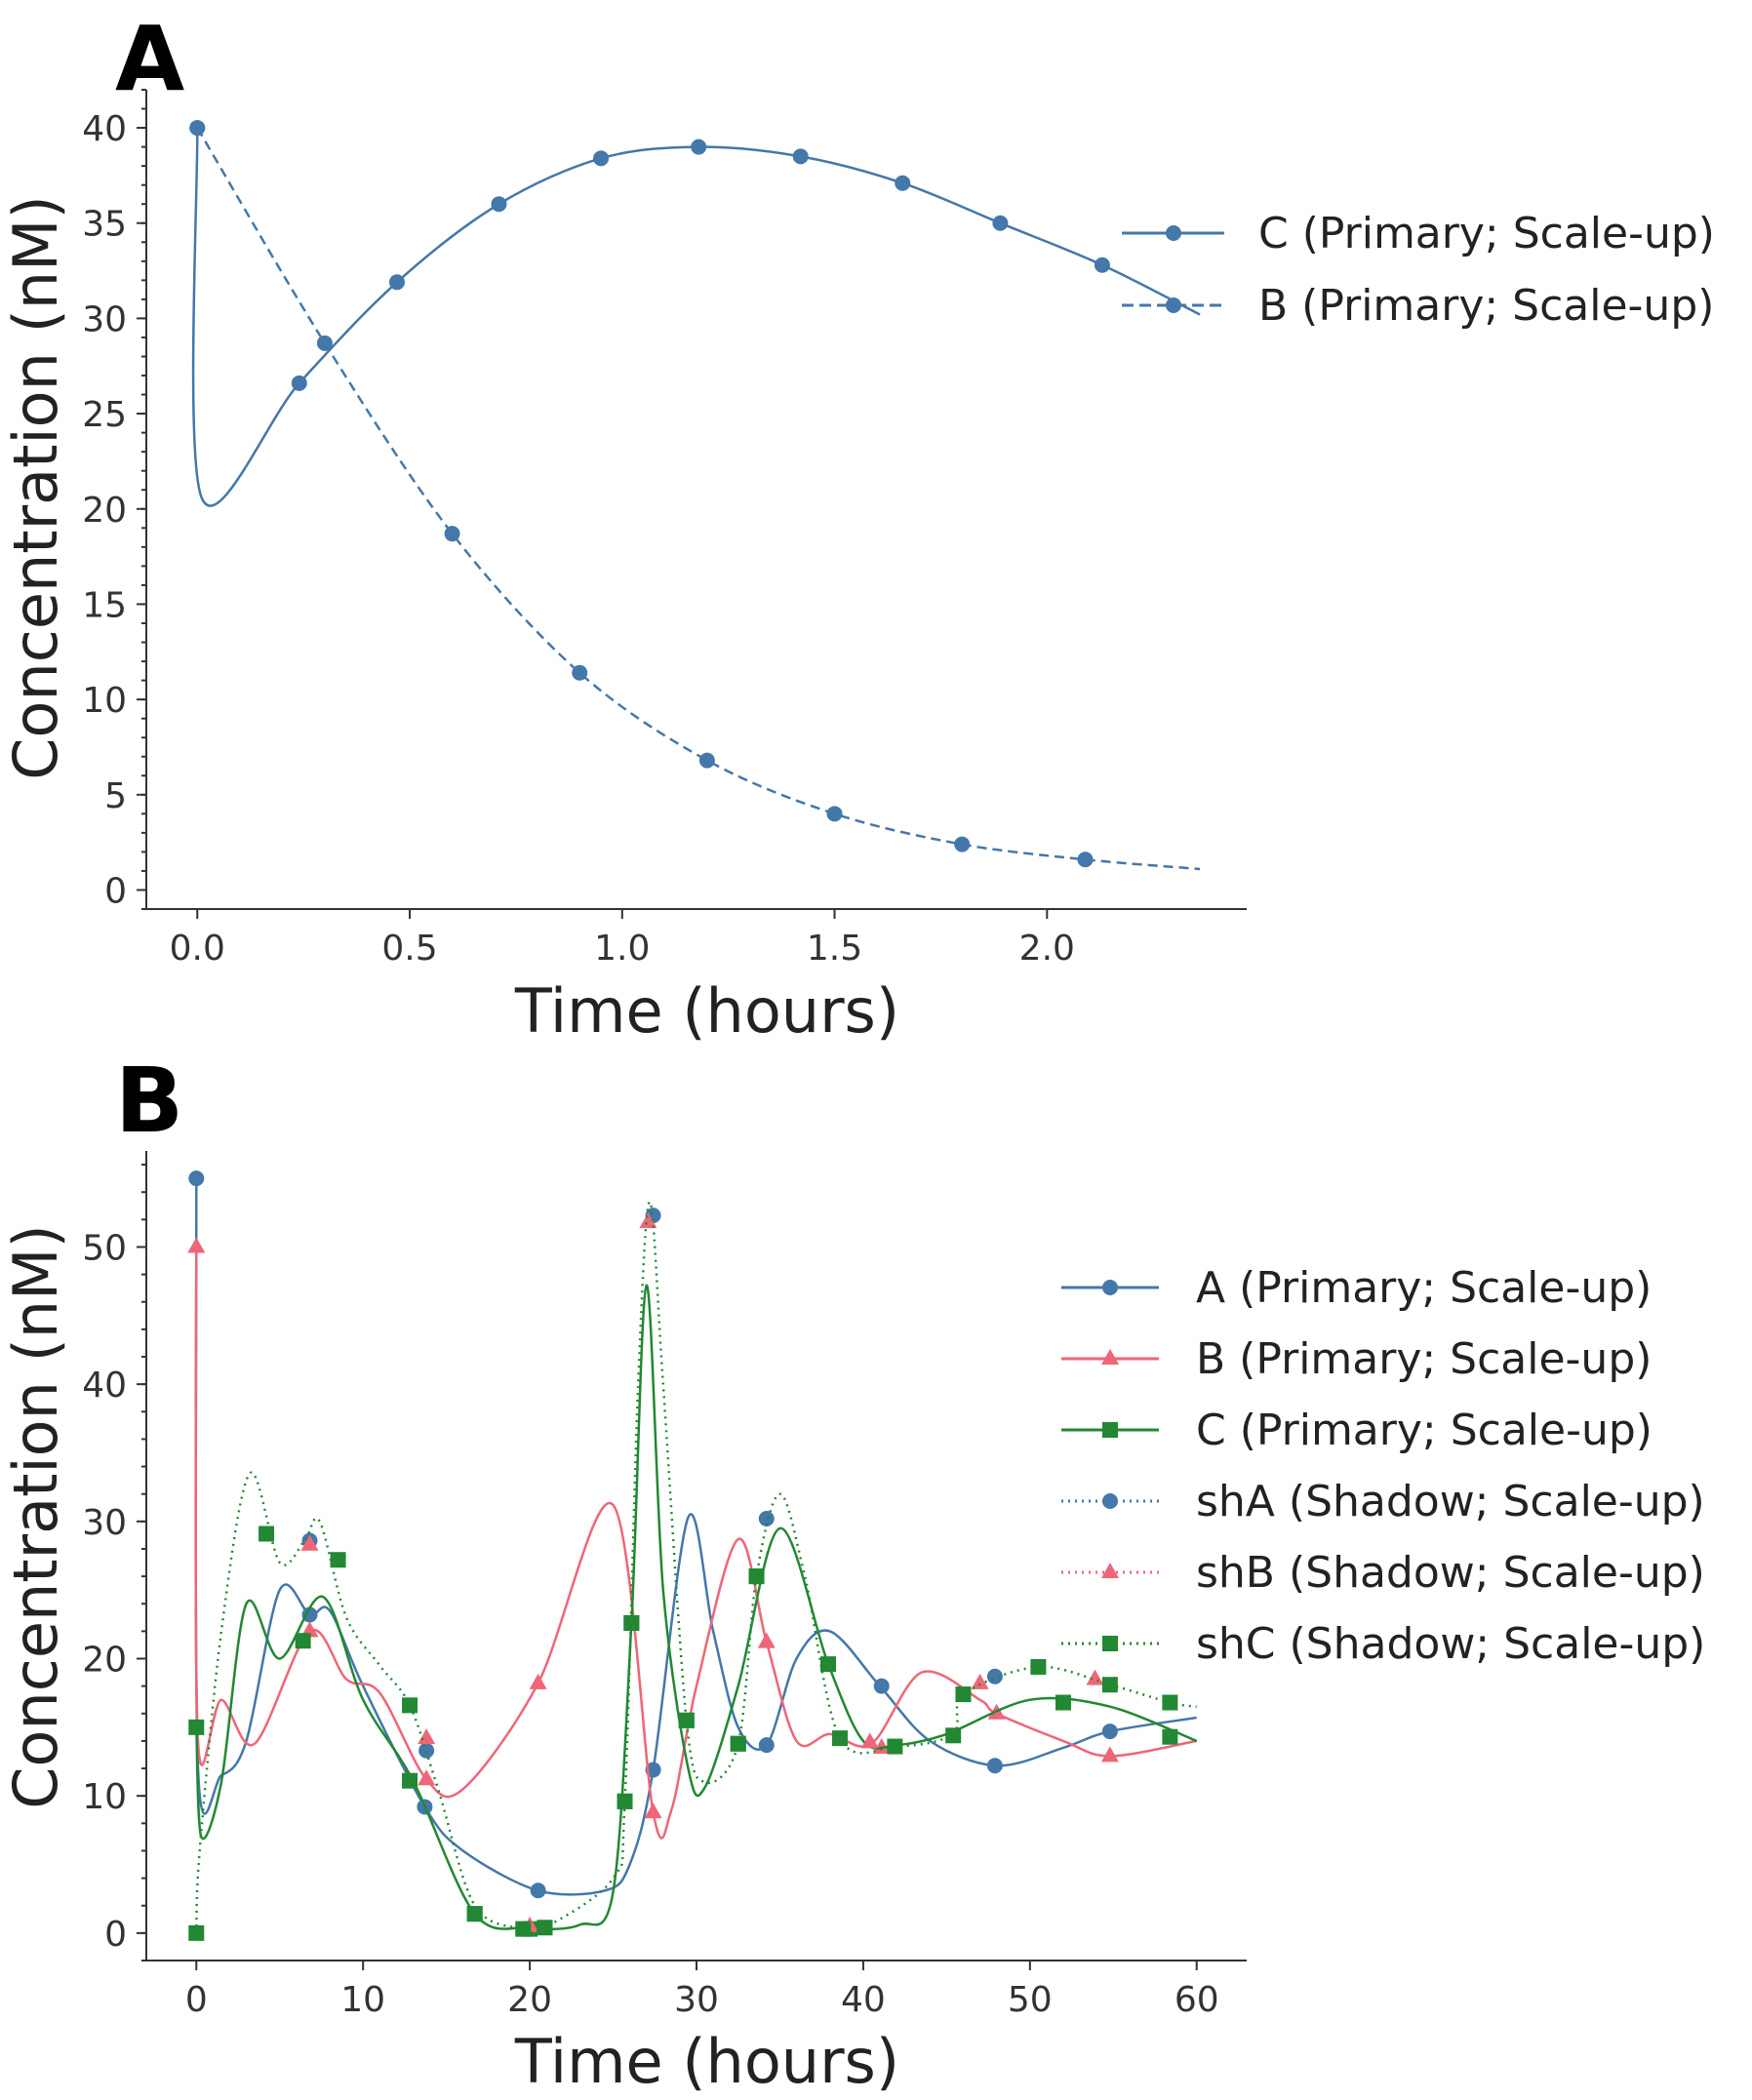  Describe the element at coordinates (105, 1248) in the screenshot. I see `panel-b-y-tick-label: 50` at that location.